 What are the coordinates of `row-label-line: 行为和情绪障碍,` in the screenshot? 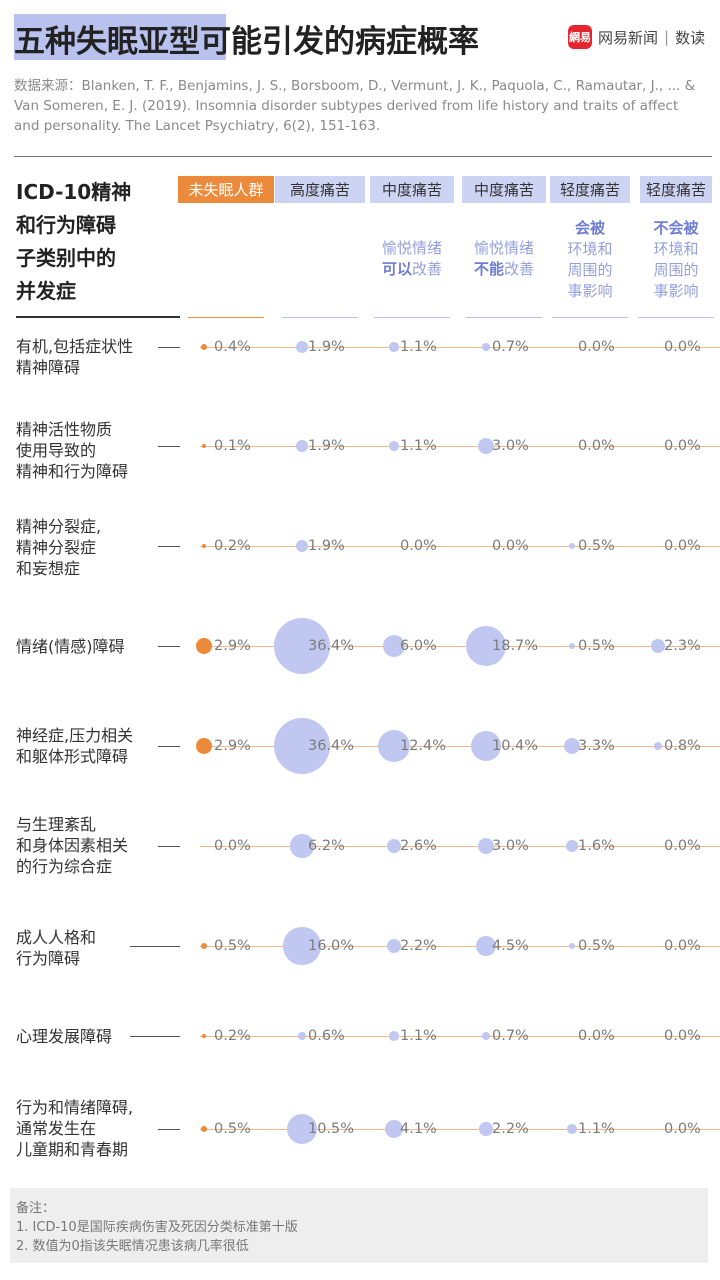 It's located at (75, 1107).